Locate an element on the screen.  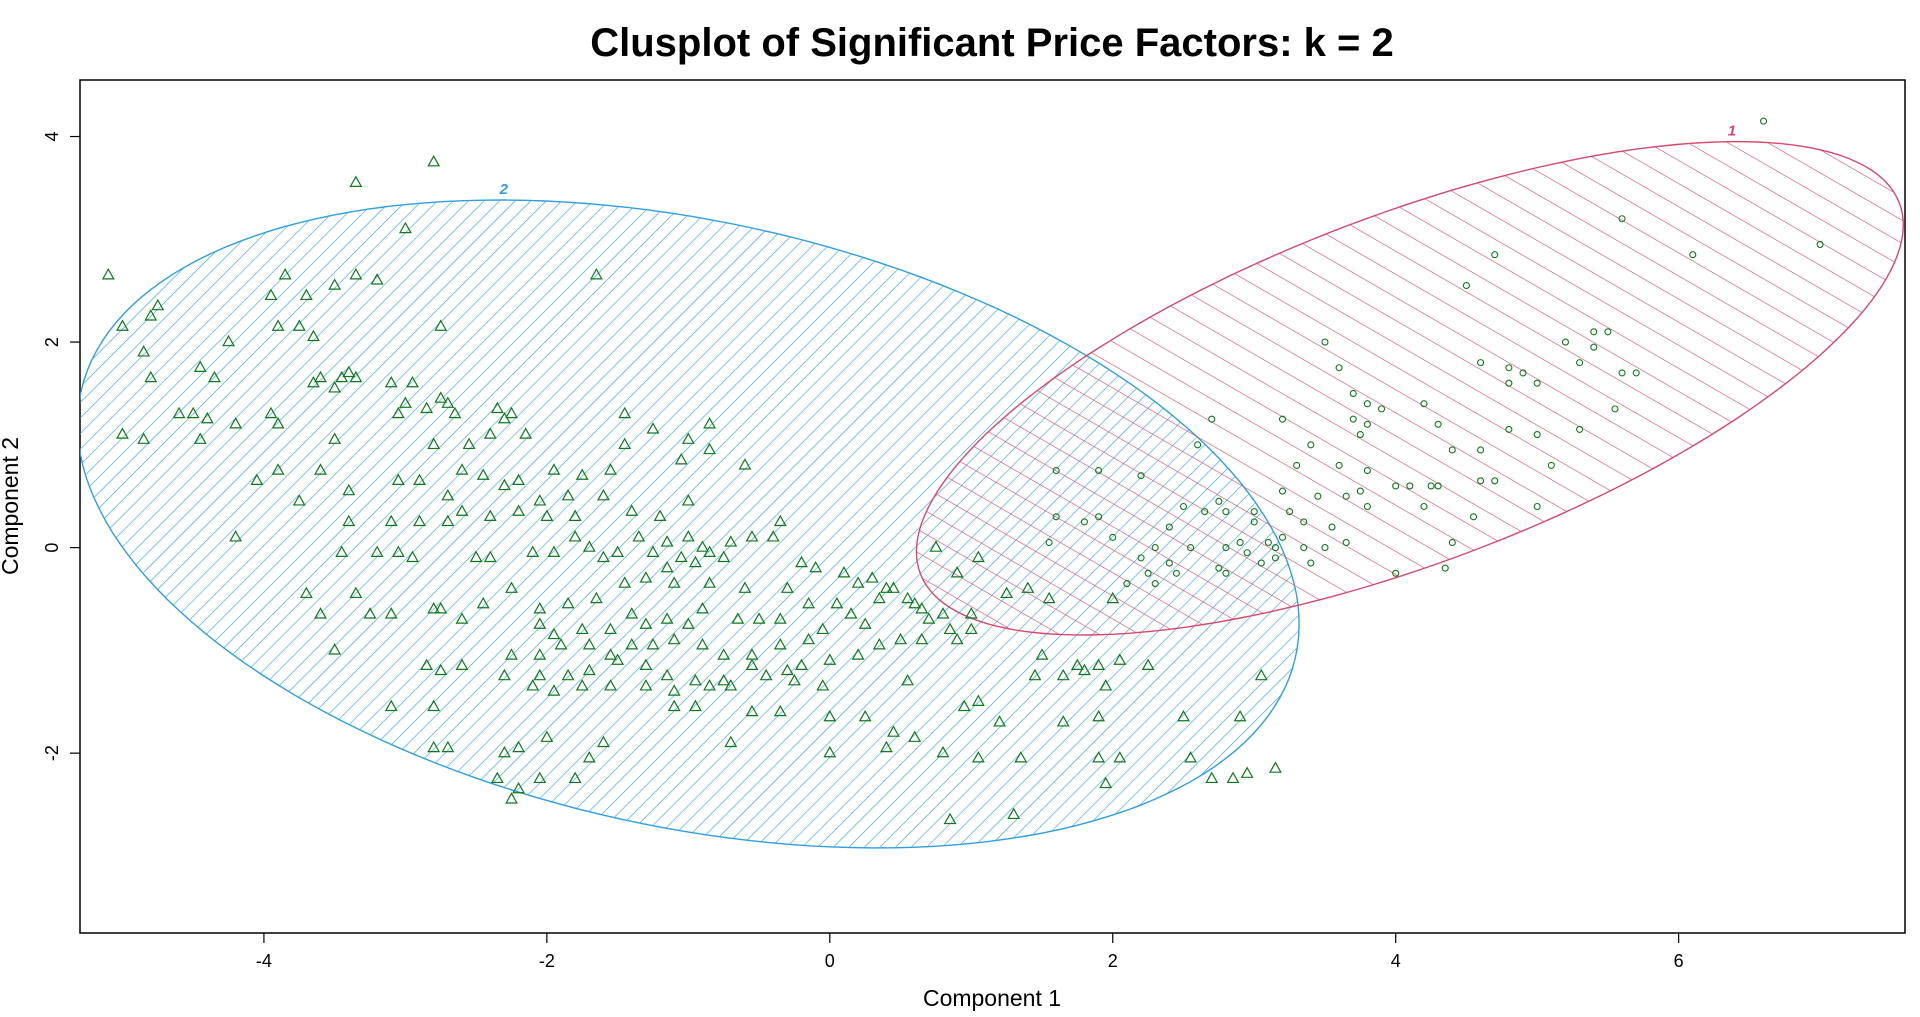
x-tick-label: 2 is located at coordinates (1113, 961).